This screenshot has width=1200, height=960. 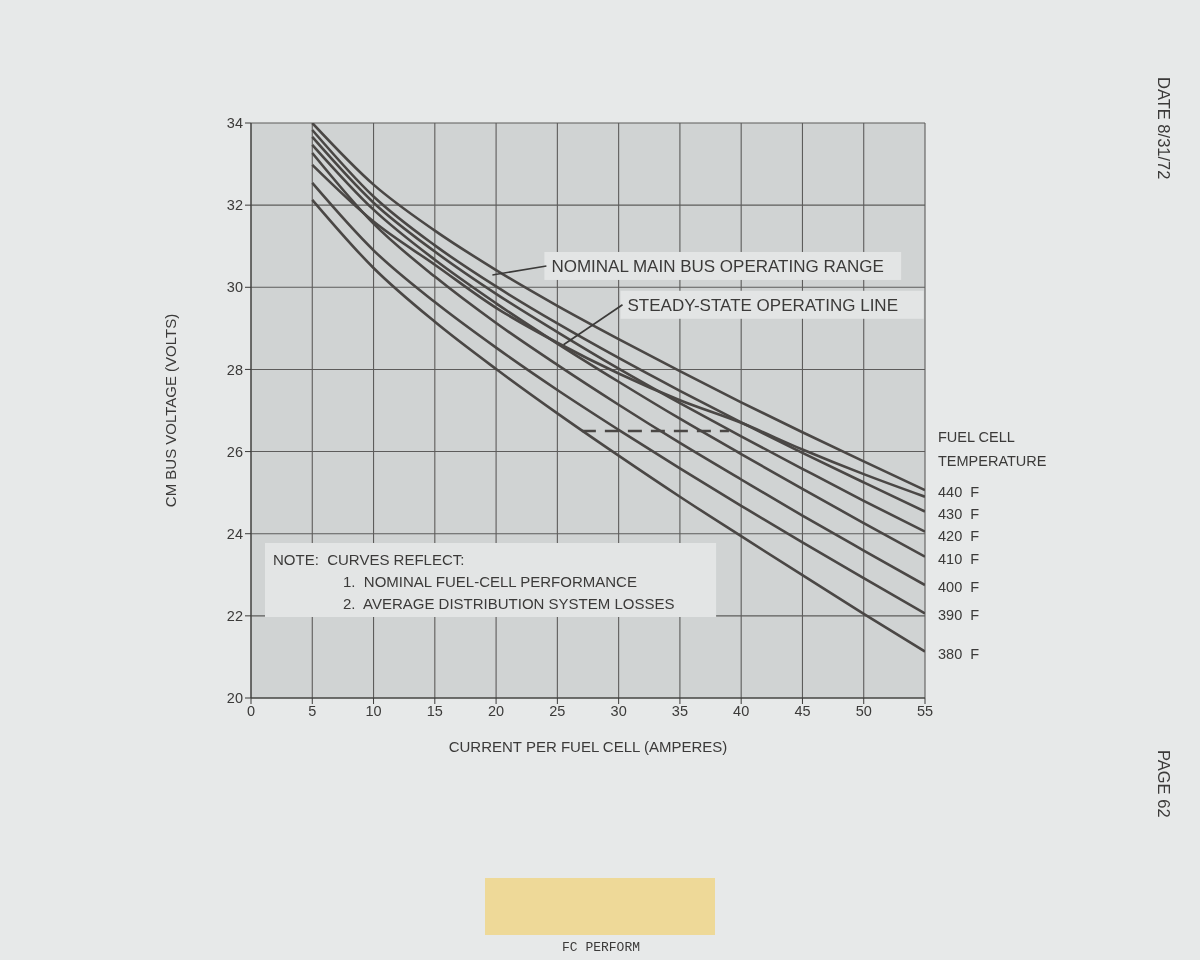 I want to click on x-tick-label: 15, so click(x=434, y=711).